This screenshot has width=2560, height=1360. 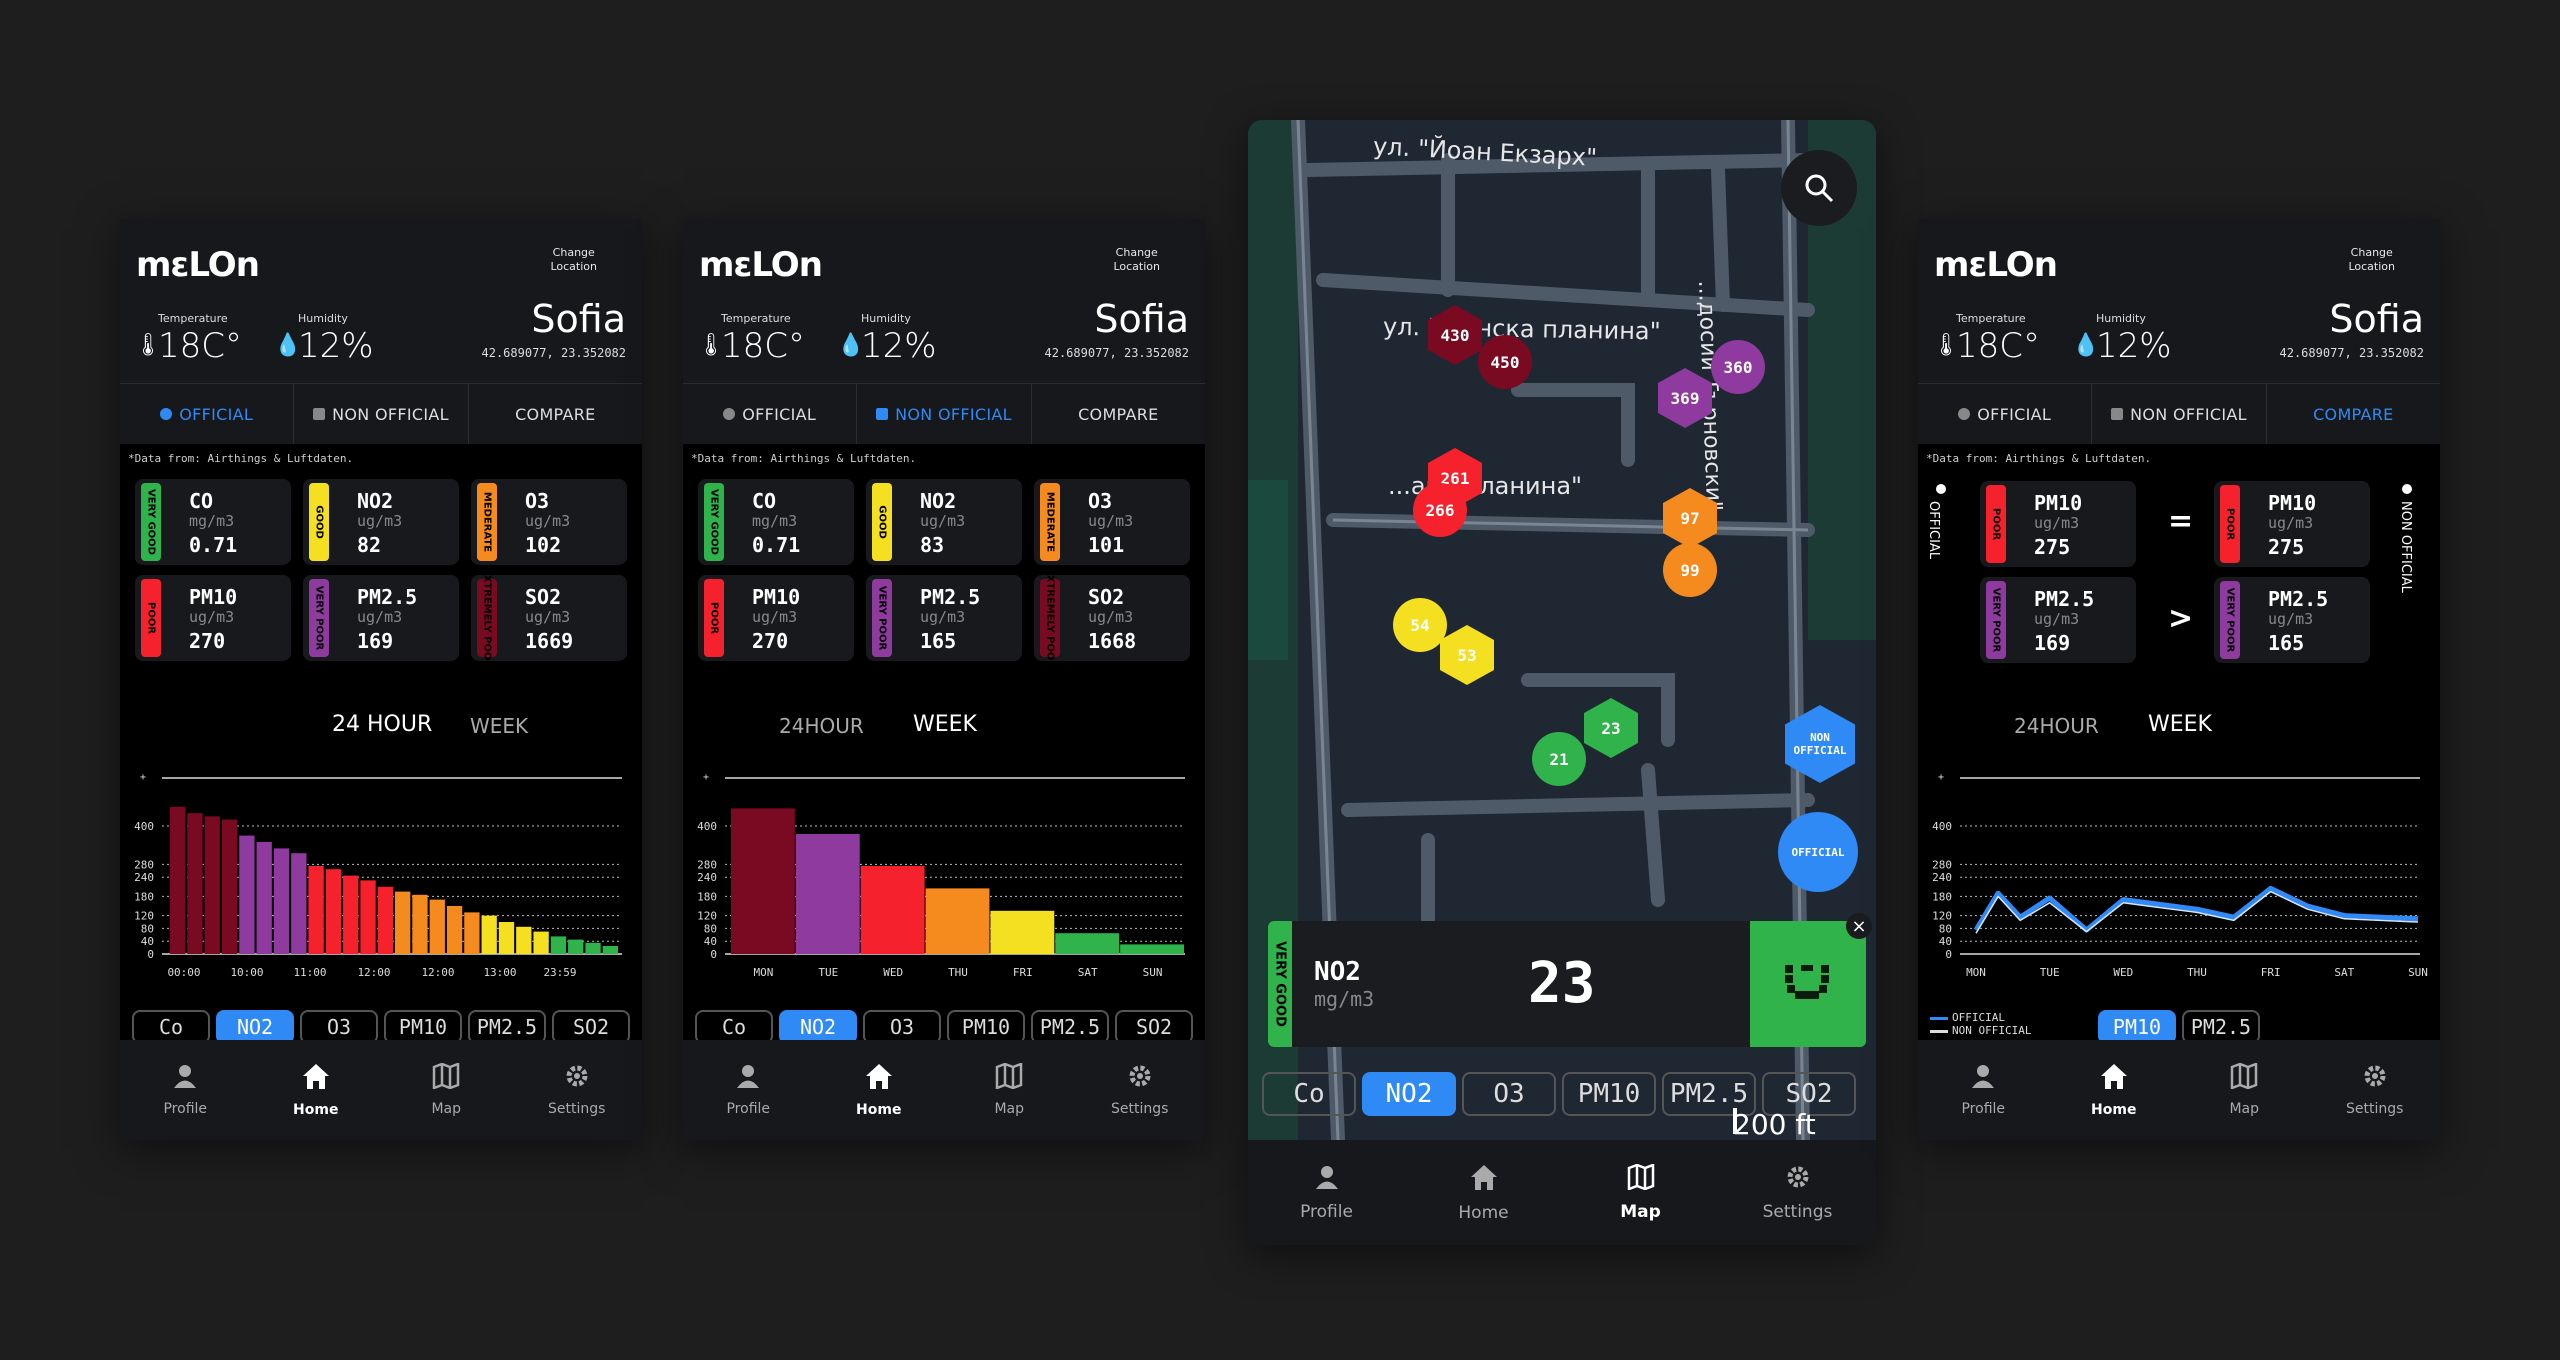 I want to click on map-marker: 430, so click(x=1455, y=335).